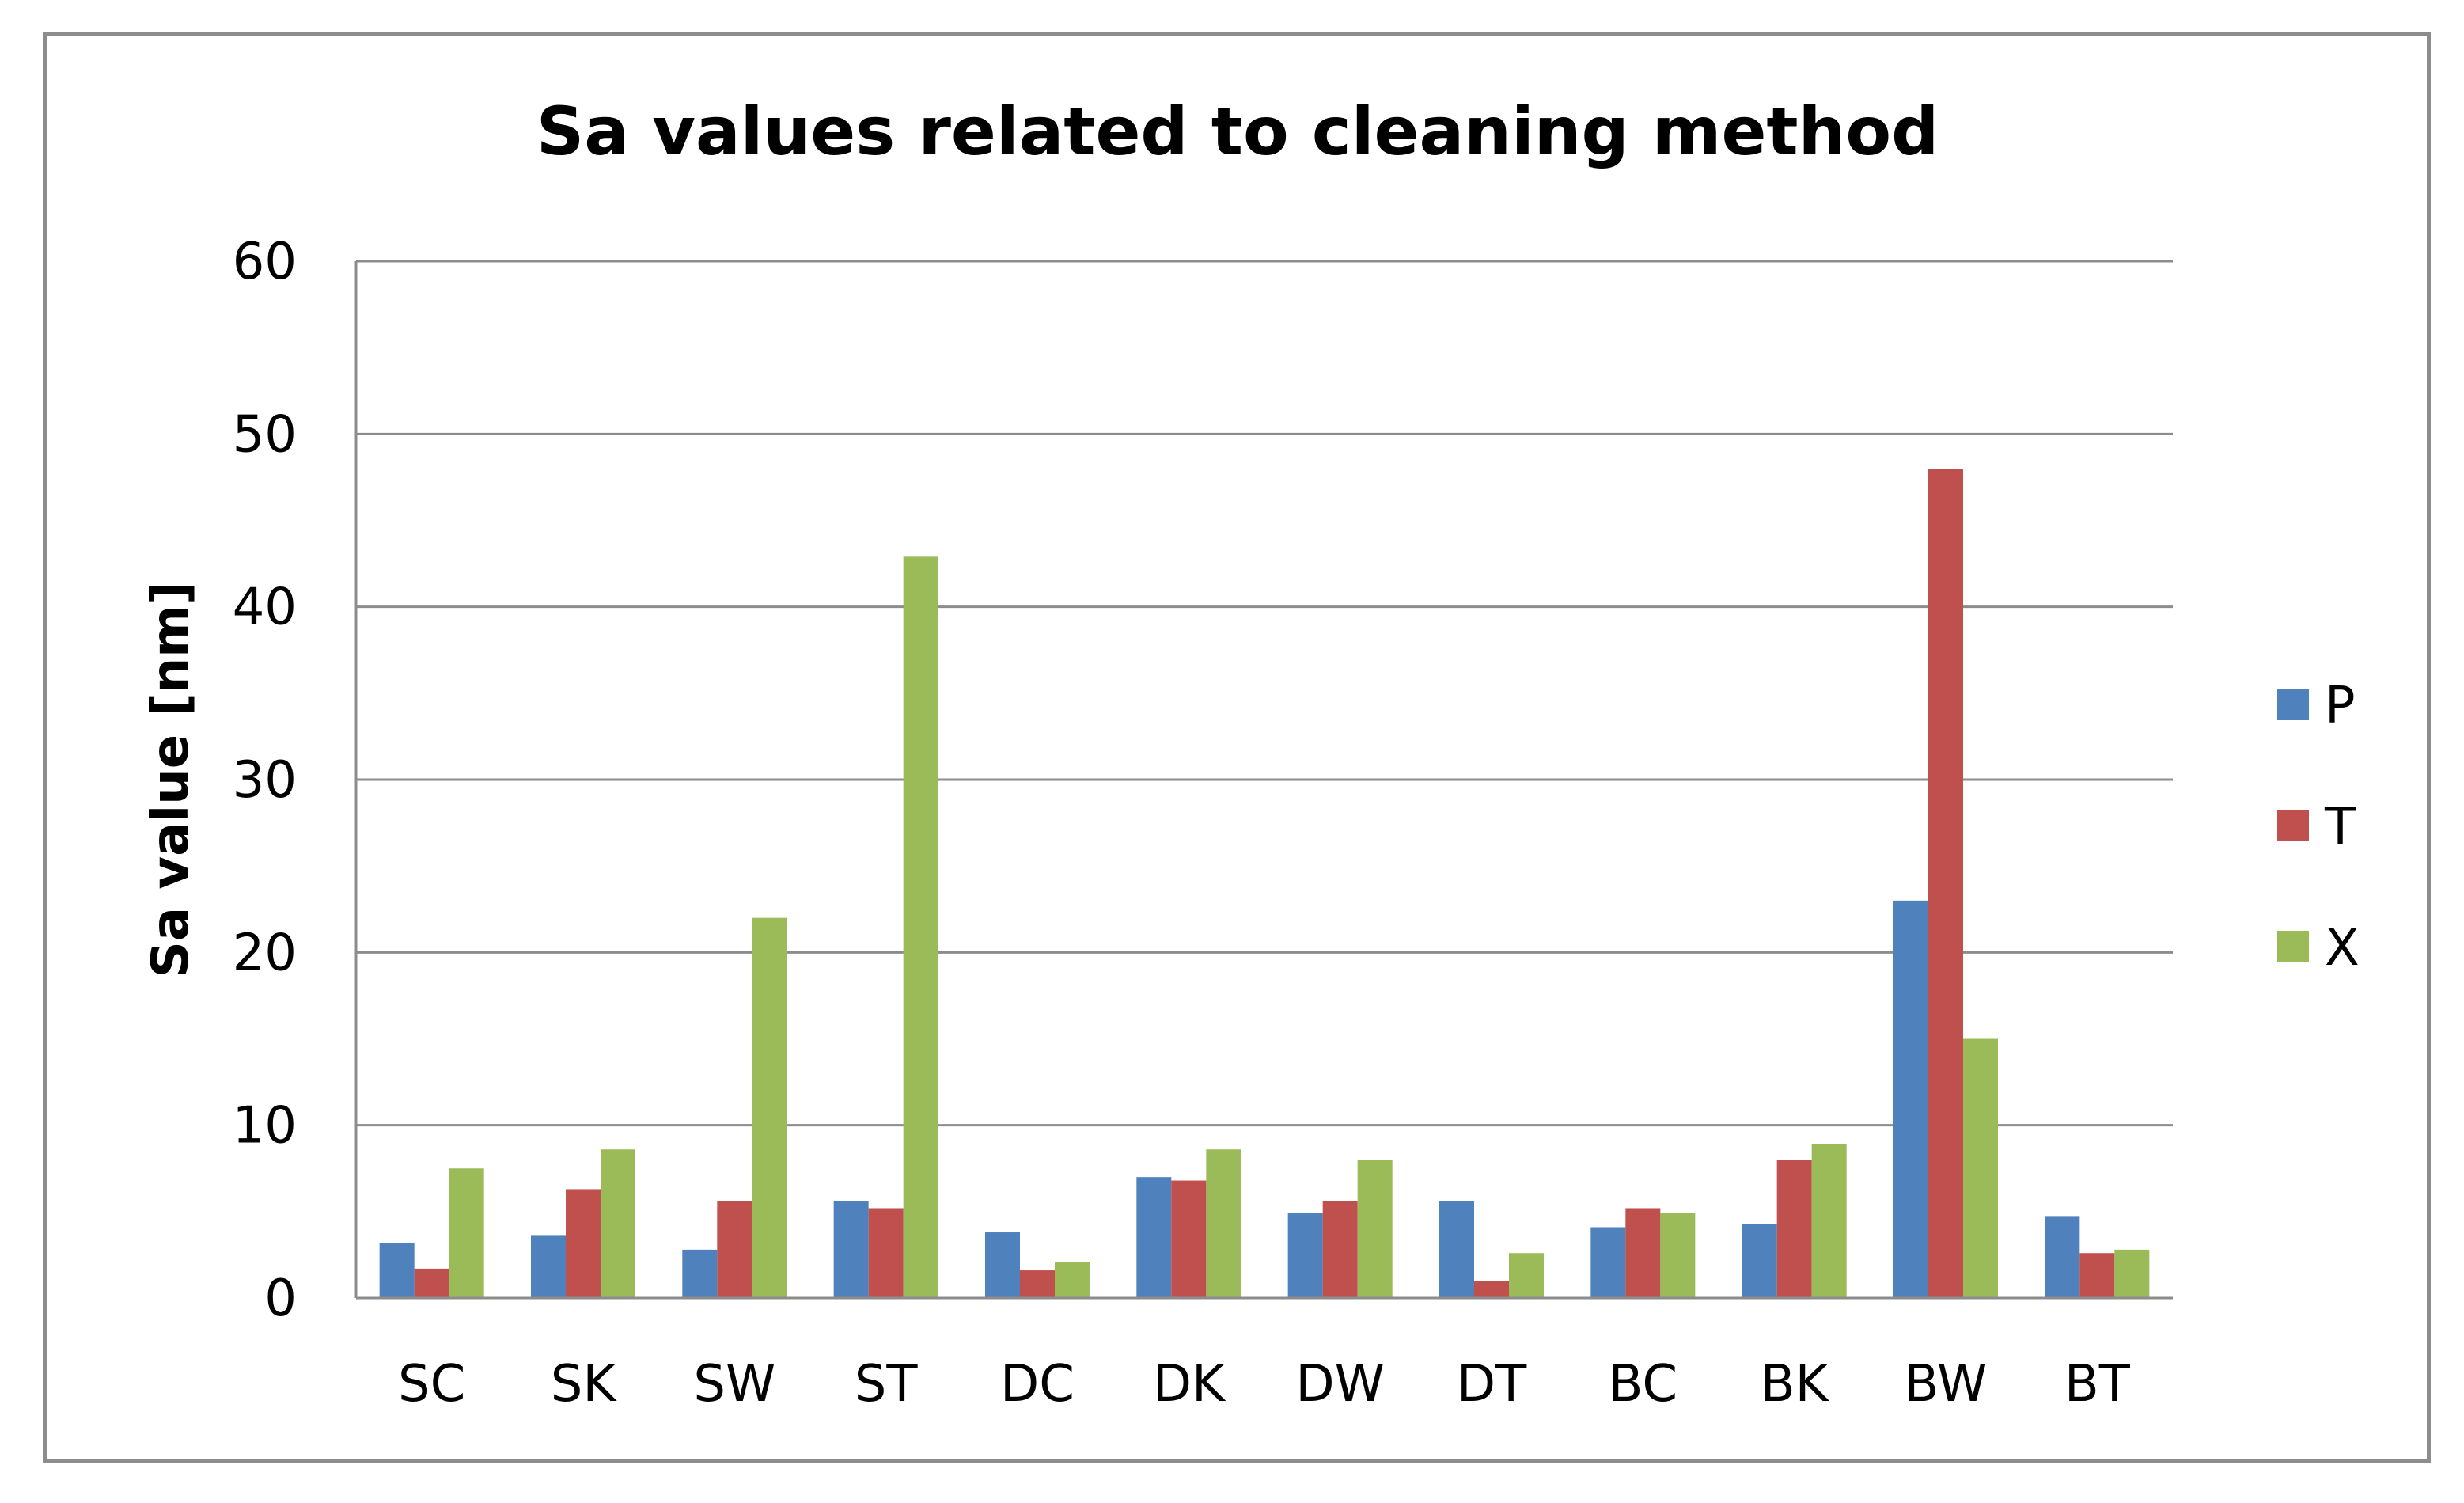 The image size is (2464, 1503). I want to click on x-tick-label: SC, so click(431, 1384).